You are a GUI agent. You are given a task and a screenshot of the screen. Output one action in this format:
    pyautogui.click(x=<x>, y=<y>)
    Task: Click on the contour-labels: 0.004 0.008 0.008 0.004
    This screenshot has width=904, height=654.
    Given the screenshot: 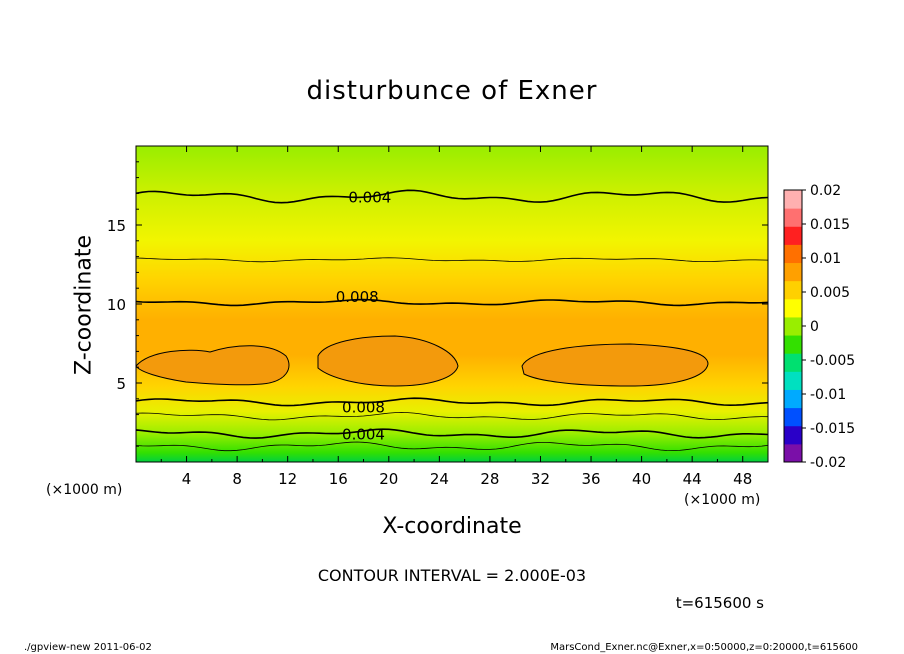 What is the action you would take?
    pyautogui.click(x=364, y=316)
    